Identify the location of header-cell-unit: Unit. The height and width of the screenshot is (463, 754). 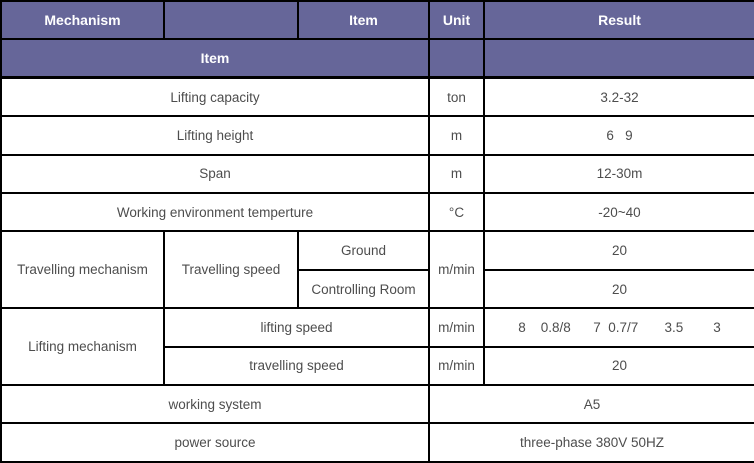
(456, 20).